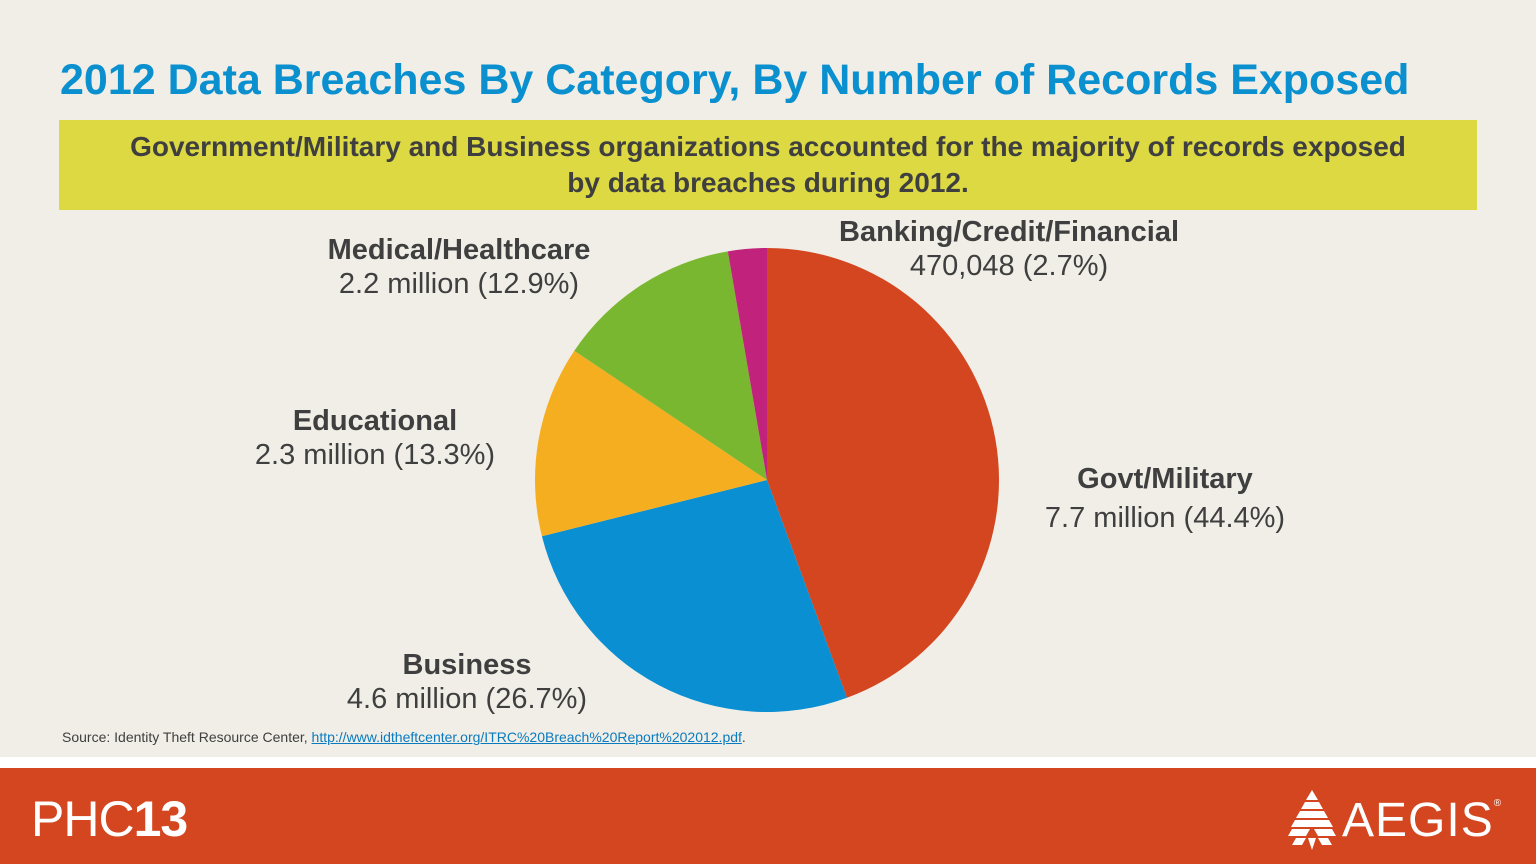  I want to click on label-name: Banking/Credit/Financial, so click(1009, 232).